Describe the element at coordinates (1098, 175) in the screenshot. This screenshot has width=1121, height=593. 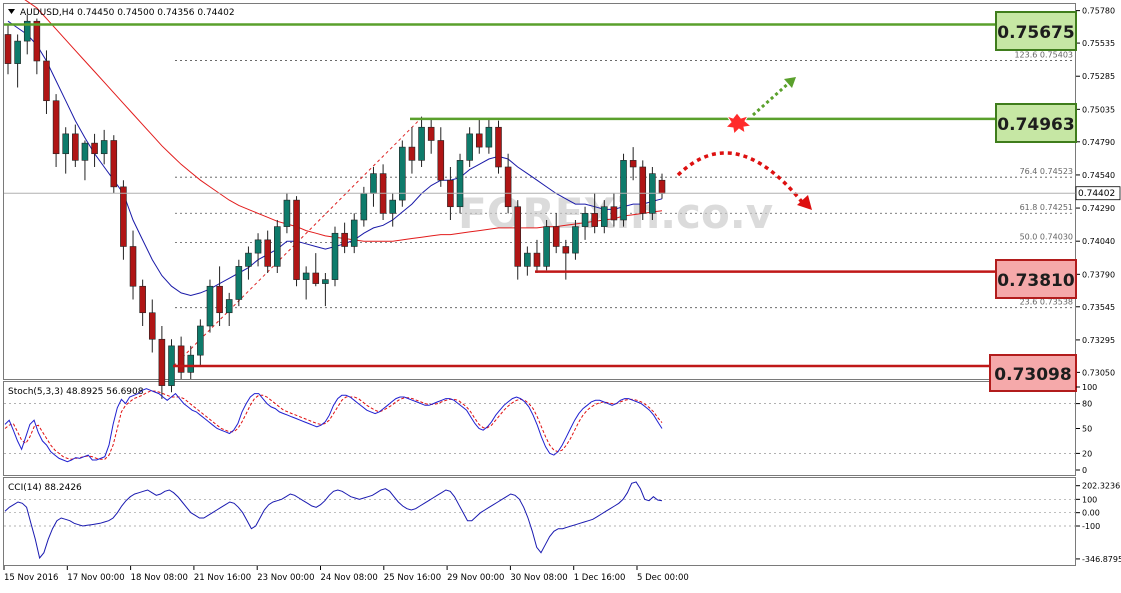
I see `price-tick-label: 0.74540` at that location.